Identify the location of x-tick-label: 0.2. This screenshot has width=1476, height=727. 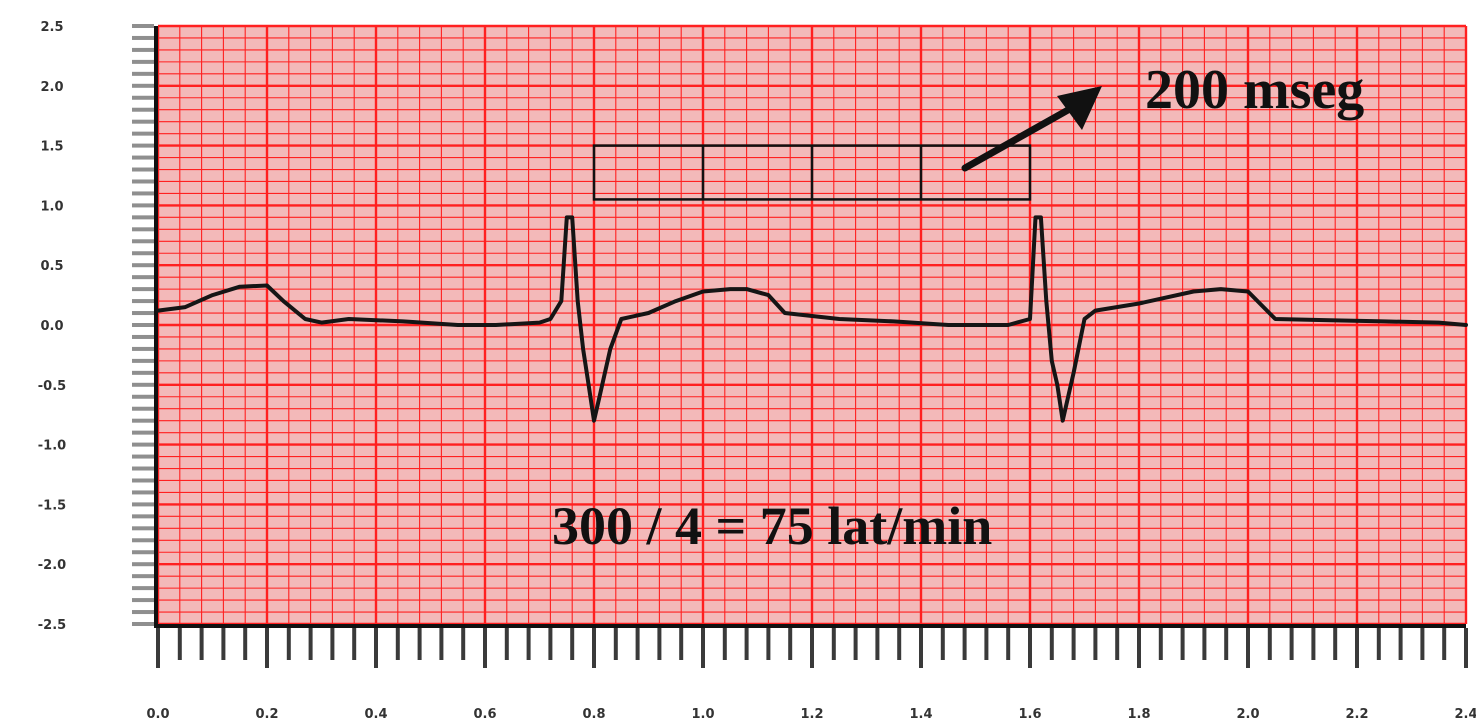
(266, 714).